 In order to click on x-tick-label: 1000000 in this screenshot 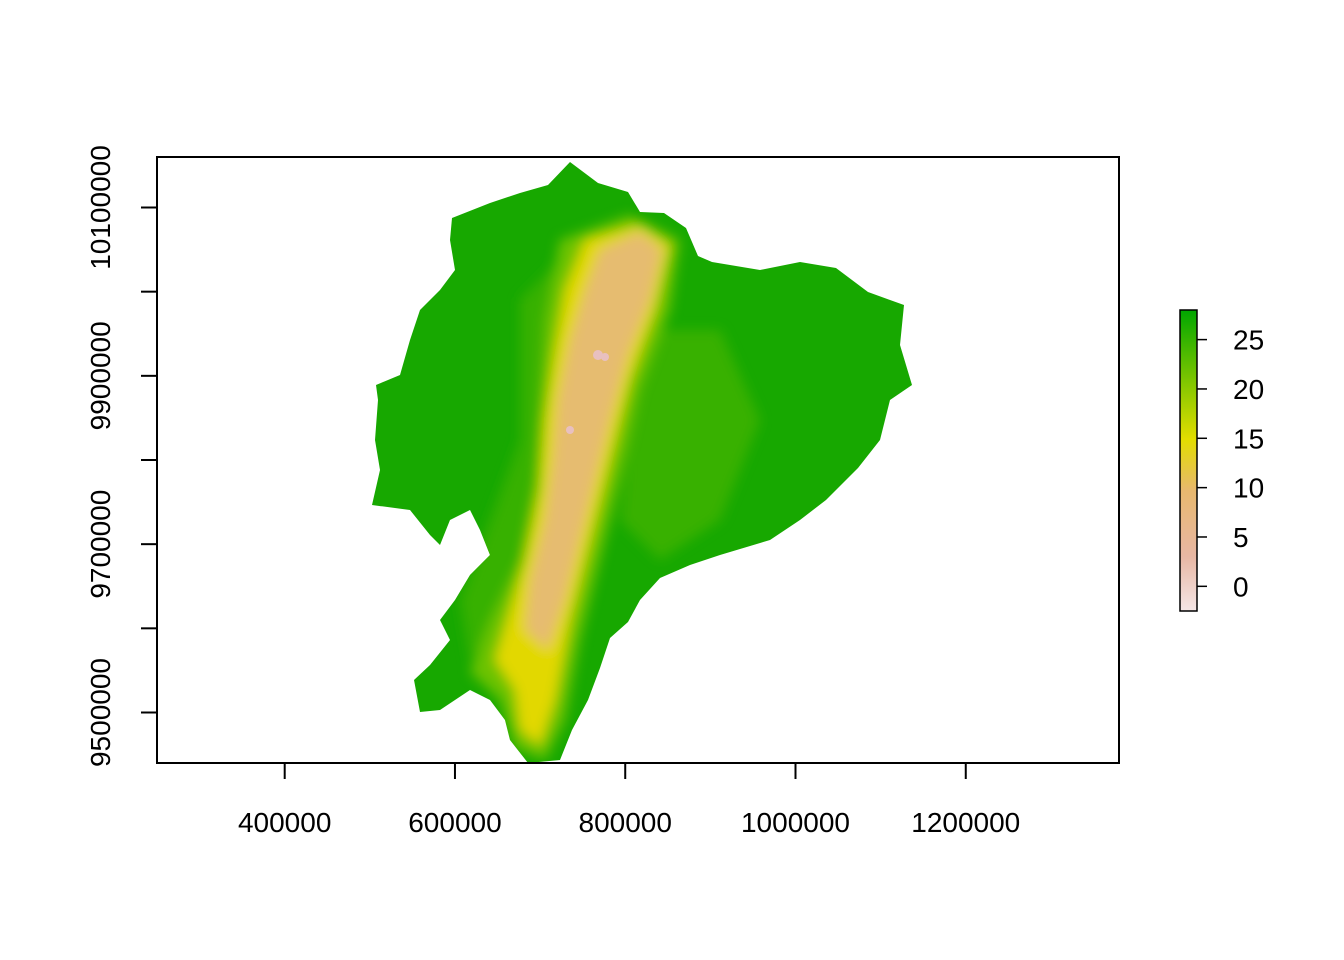, I will do `click(795, 822)`.